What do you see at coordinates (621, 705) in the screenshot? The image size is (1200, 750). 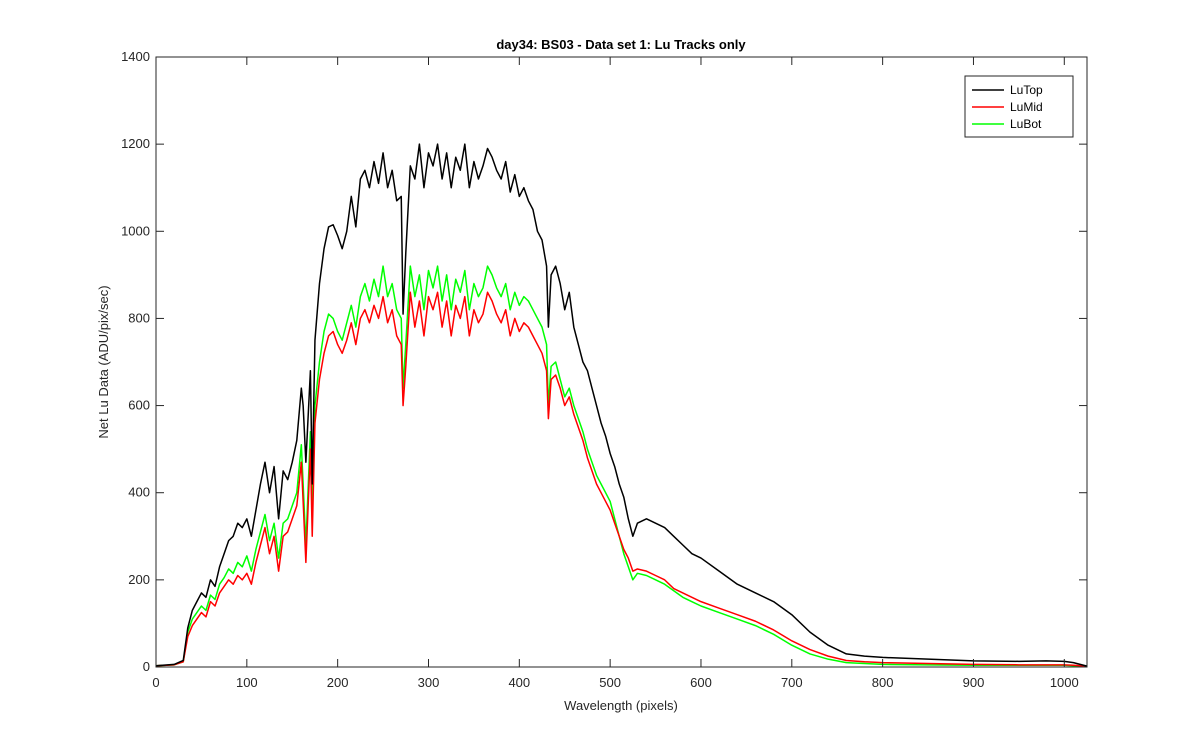 I see `x-axis-title: Wavelength (pixels)` at bounding box center [621, 705].